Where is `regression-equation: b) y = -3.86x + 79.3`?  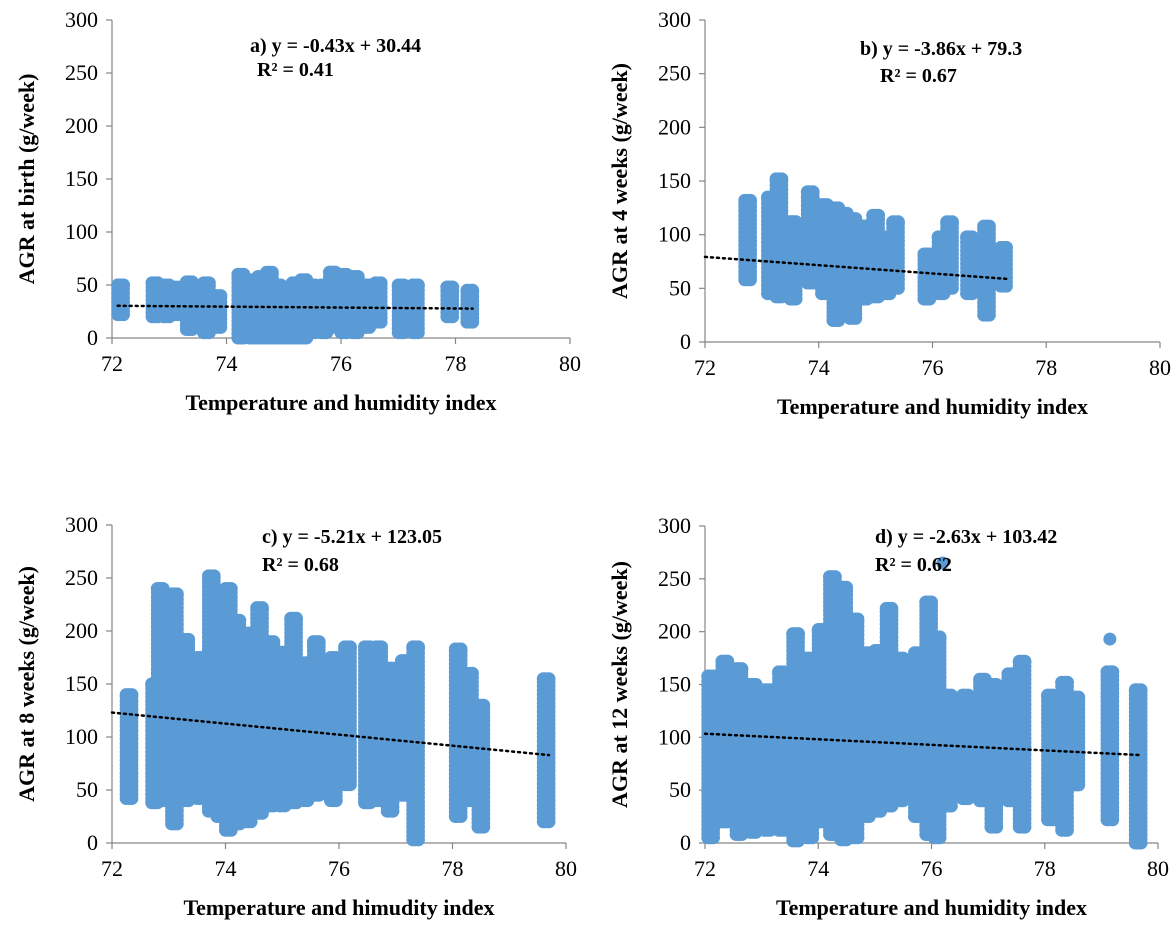
regression-equation: b) y = -3.86x + 79.3 is located at coordinates (941, 49).